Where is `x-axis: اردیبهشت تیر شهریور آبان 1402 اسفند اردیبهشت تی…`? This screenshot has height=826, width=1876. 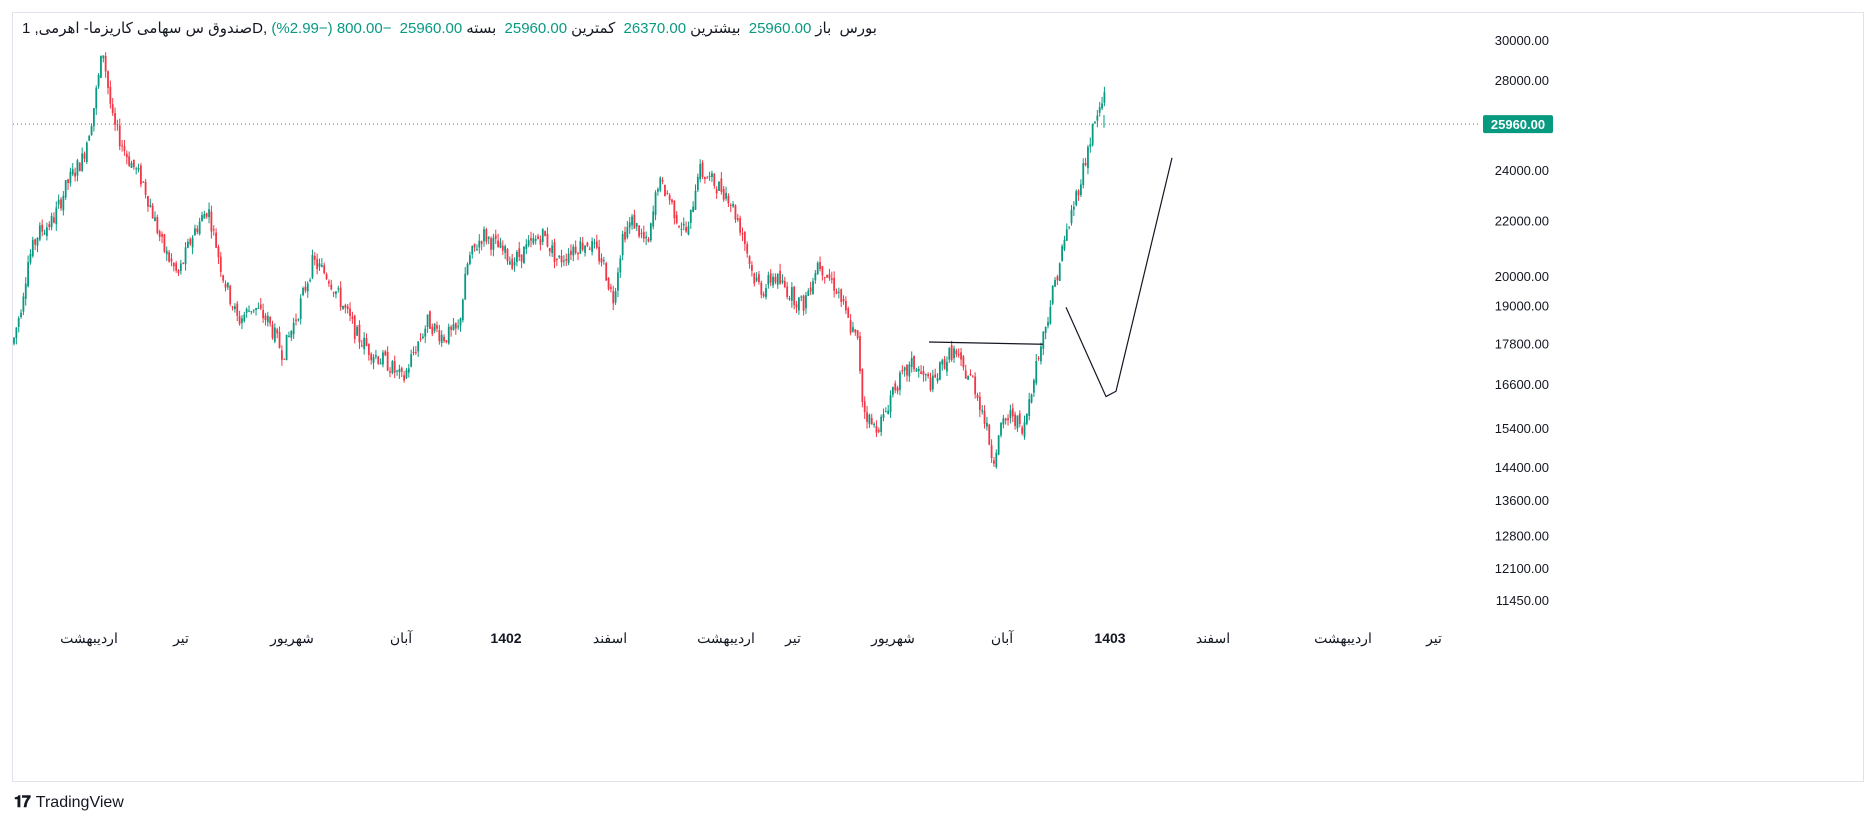
x-axis: اردیبهشت تیر شهریور آبان 1402 اسفند اردیبهشت تی… is located at coordinates (751, 638).